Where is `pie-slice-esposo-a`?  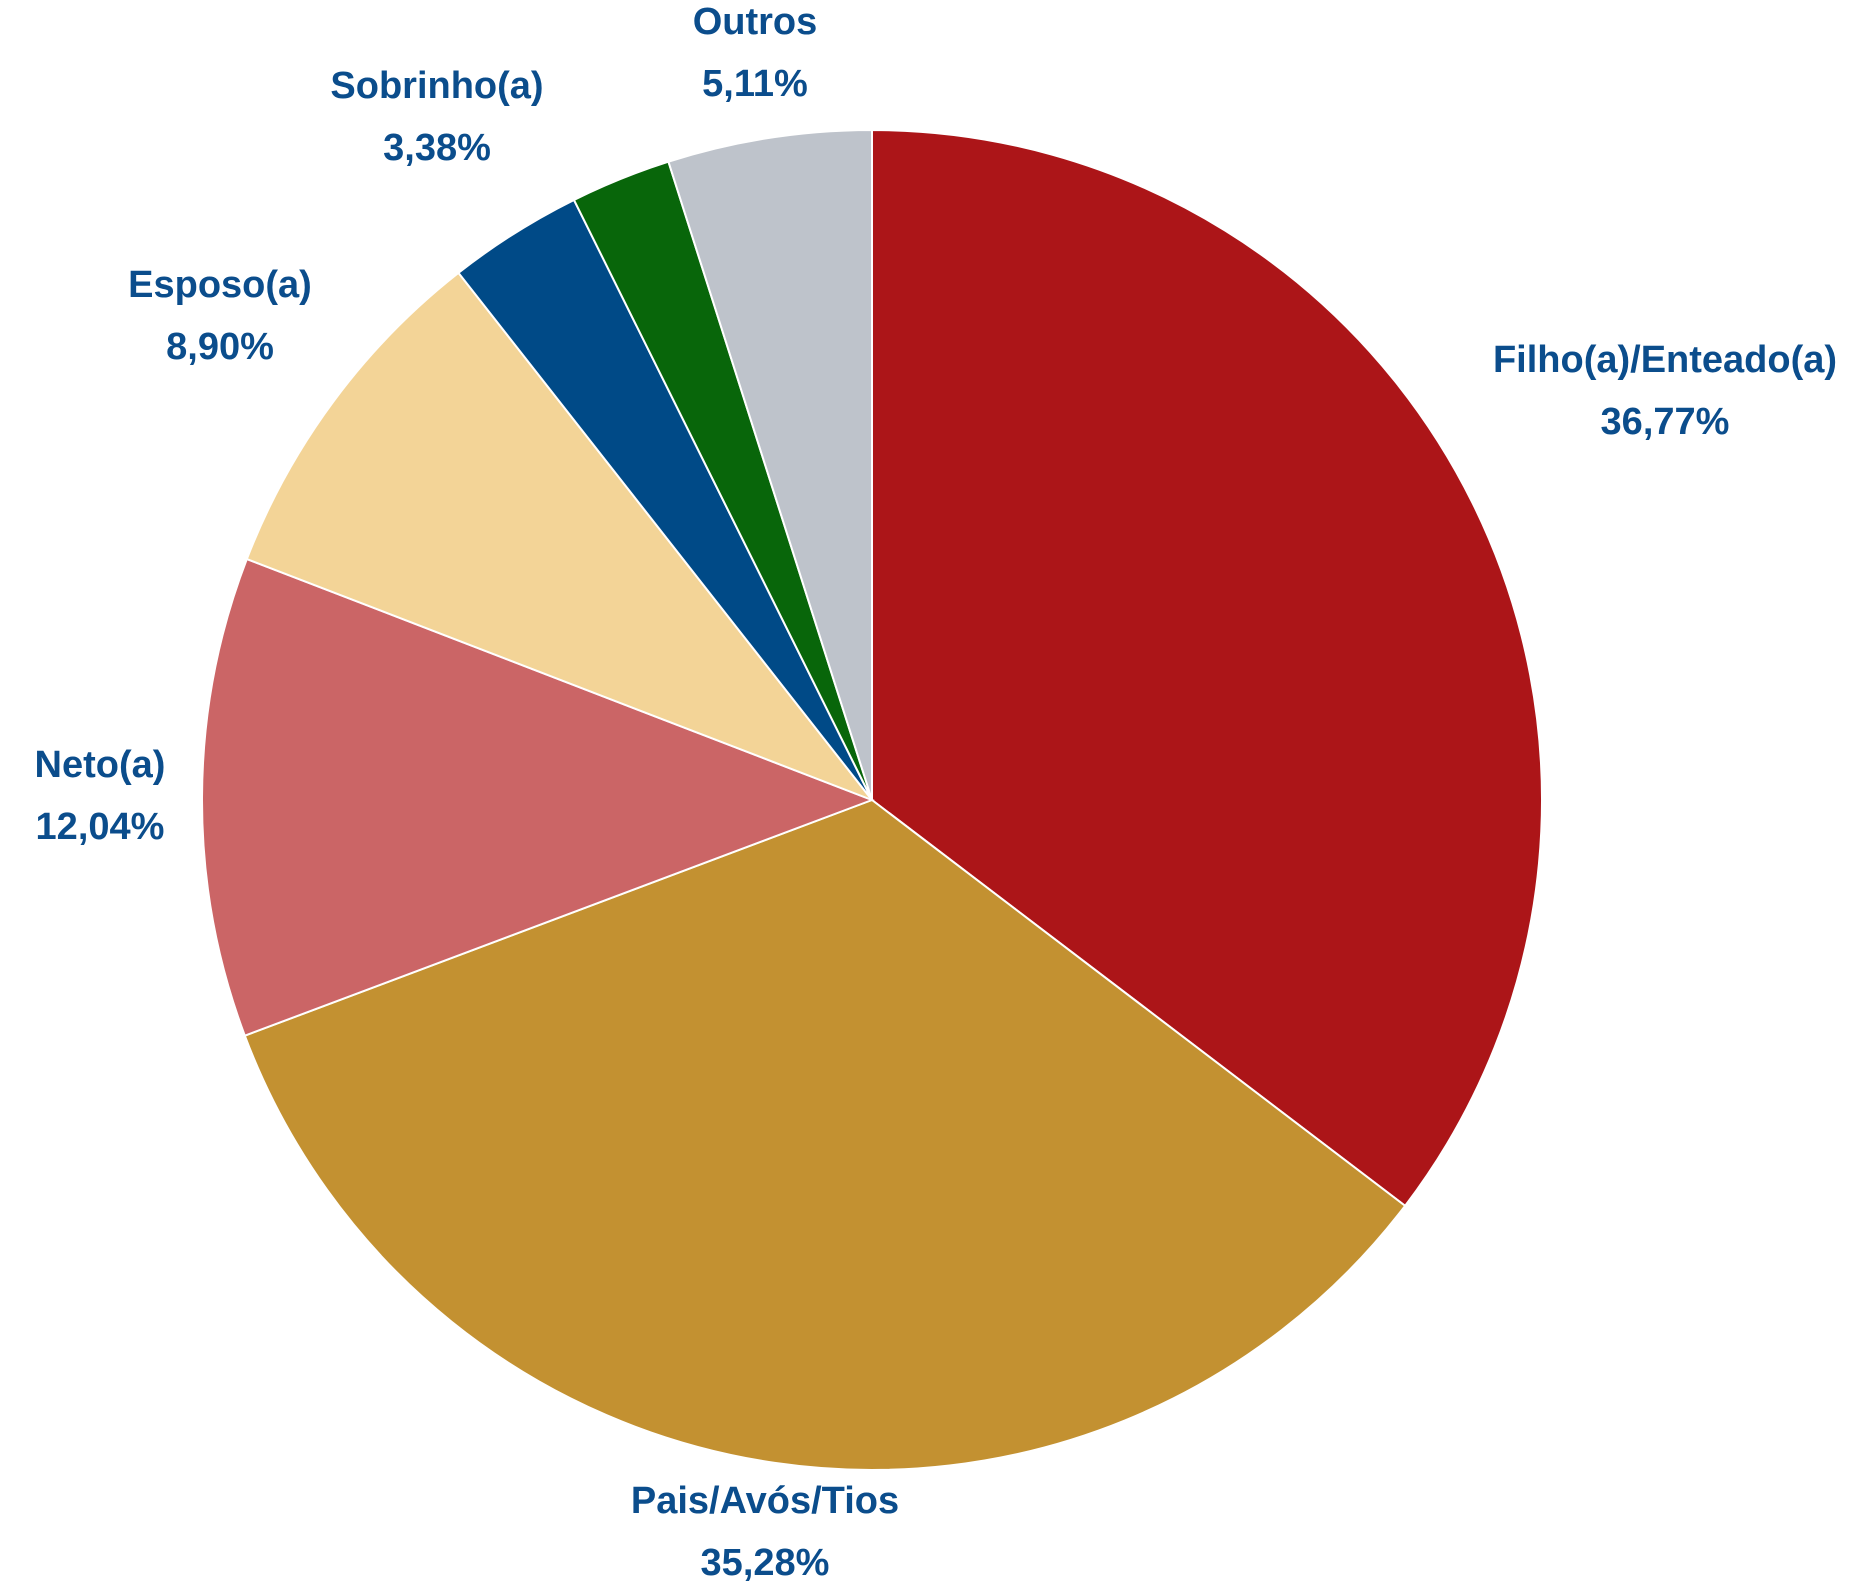 pie-slice-esposo-a is located at coordinates (560, 537).